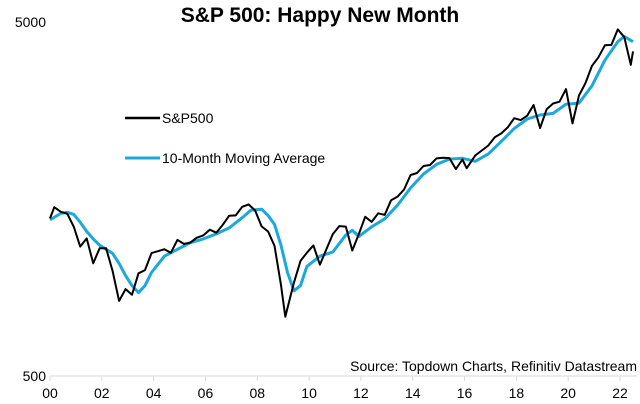  Describe the element at coordinates (413, 393) in the screenshot. I see `x-tick-label: 14` at that location.